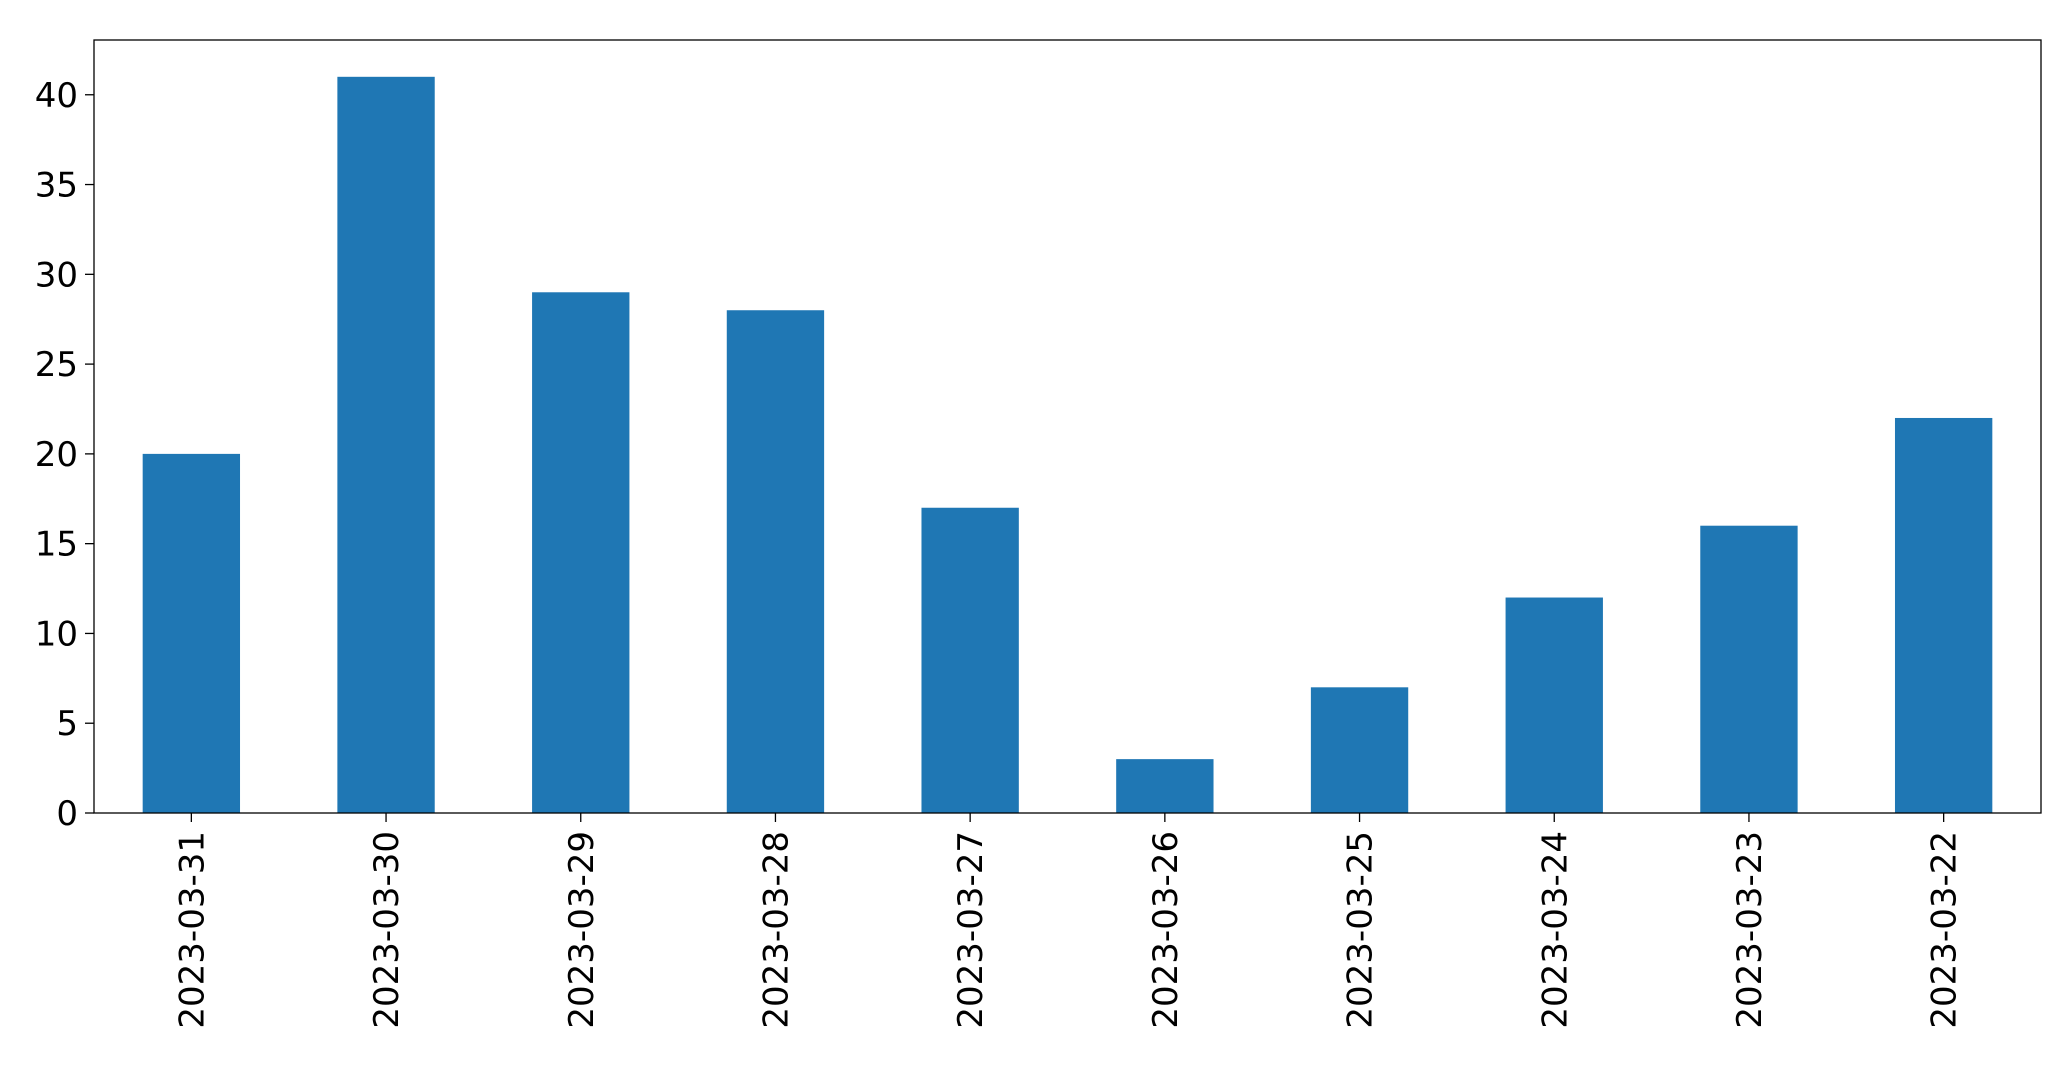 Image resolution: width=2071 pixels, height=1066 pixels. What do you see at coordinates (192, 930) in the screenshot?
I see `x-tick-label: 2023-03-31` at bounding box center [192, 930].